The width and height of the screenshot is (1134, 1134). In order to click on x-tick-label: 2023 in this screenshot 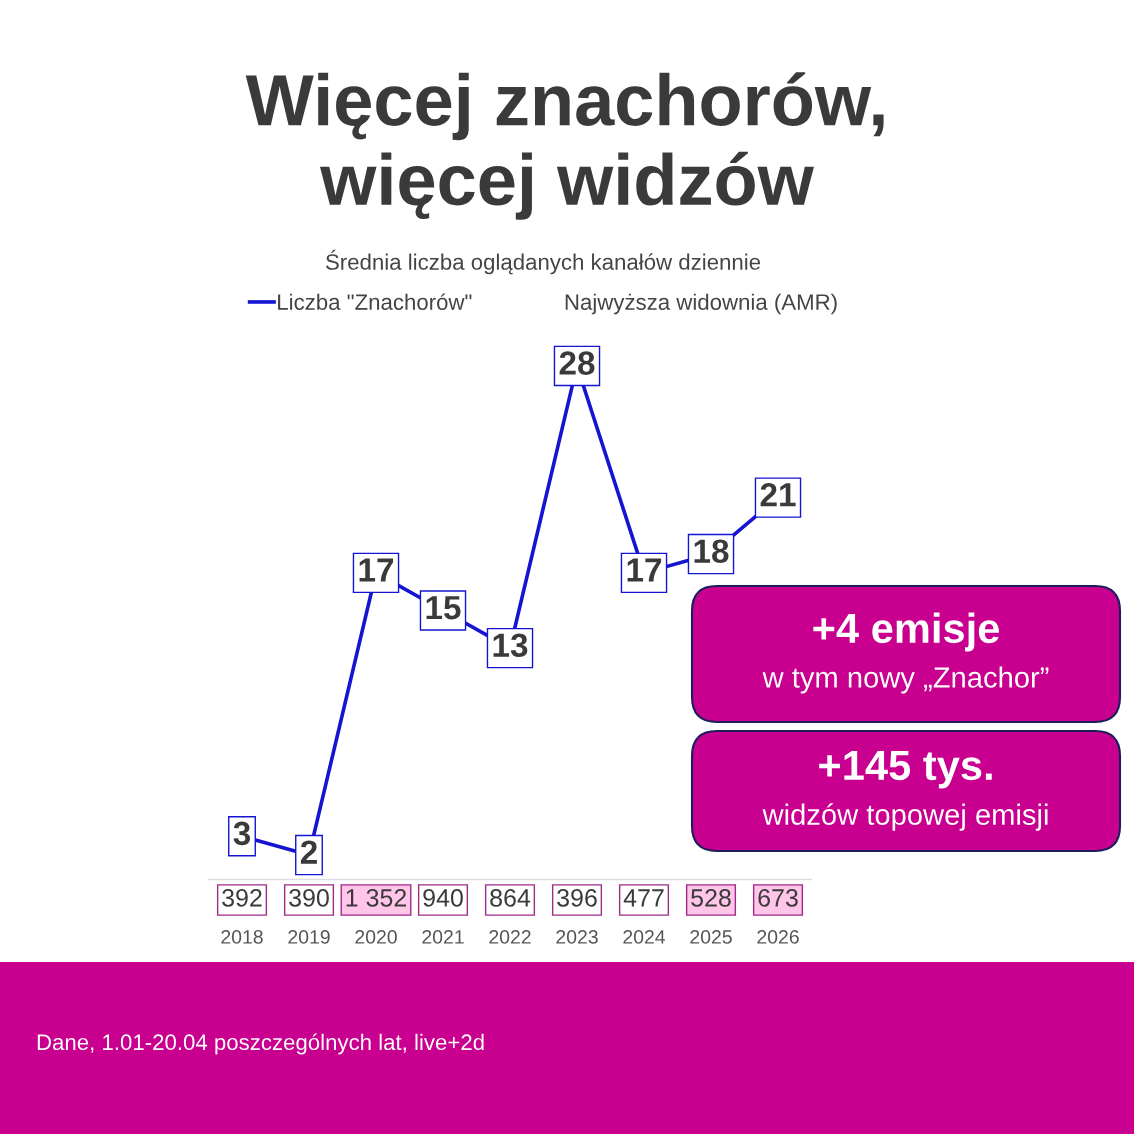, I will do `click(577, 937)`.